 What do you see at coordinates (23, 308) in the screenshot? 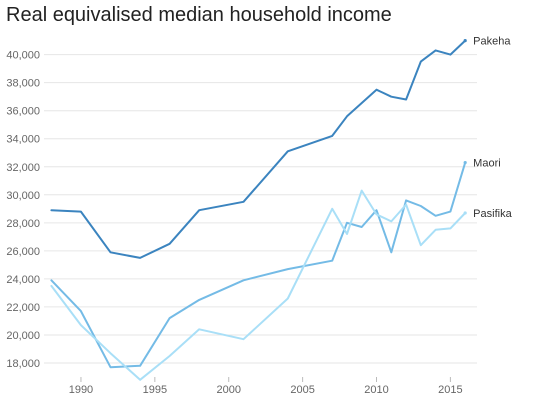
I see `y-tick-label: 22,000` at bounding box center [23, 308].